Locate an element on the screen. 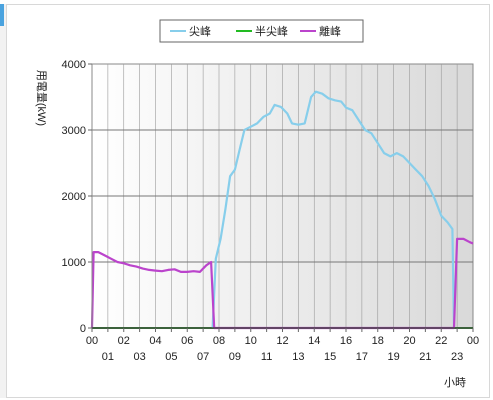 This screenshot has width=493, height=400. legend: 尖峰 半尖峰 離峰 is located at coordinates (261, 31).